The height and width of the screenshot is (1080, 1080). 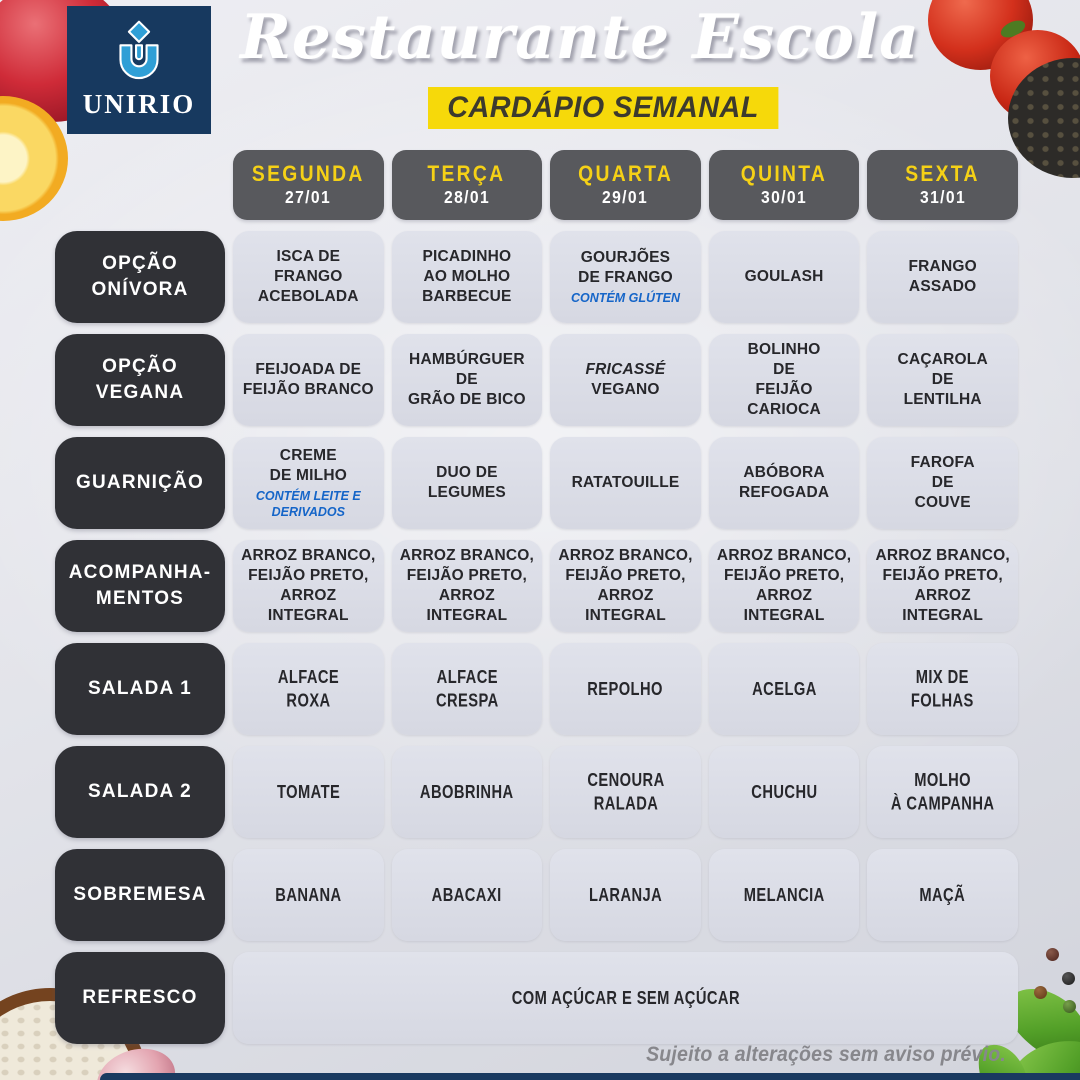 I want to click on menu-cell-opcao-onivora: GOULASH, so click(x=784, y=277).